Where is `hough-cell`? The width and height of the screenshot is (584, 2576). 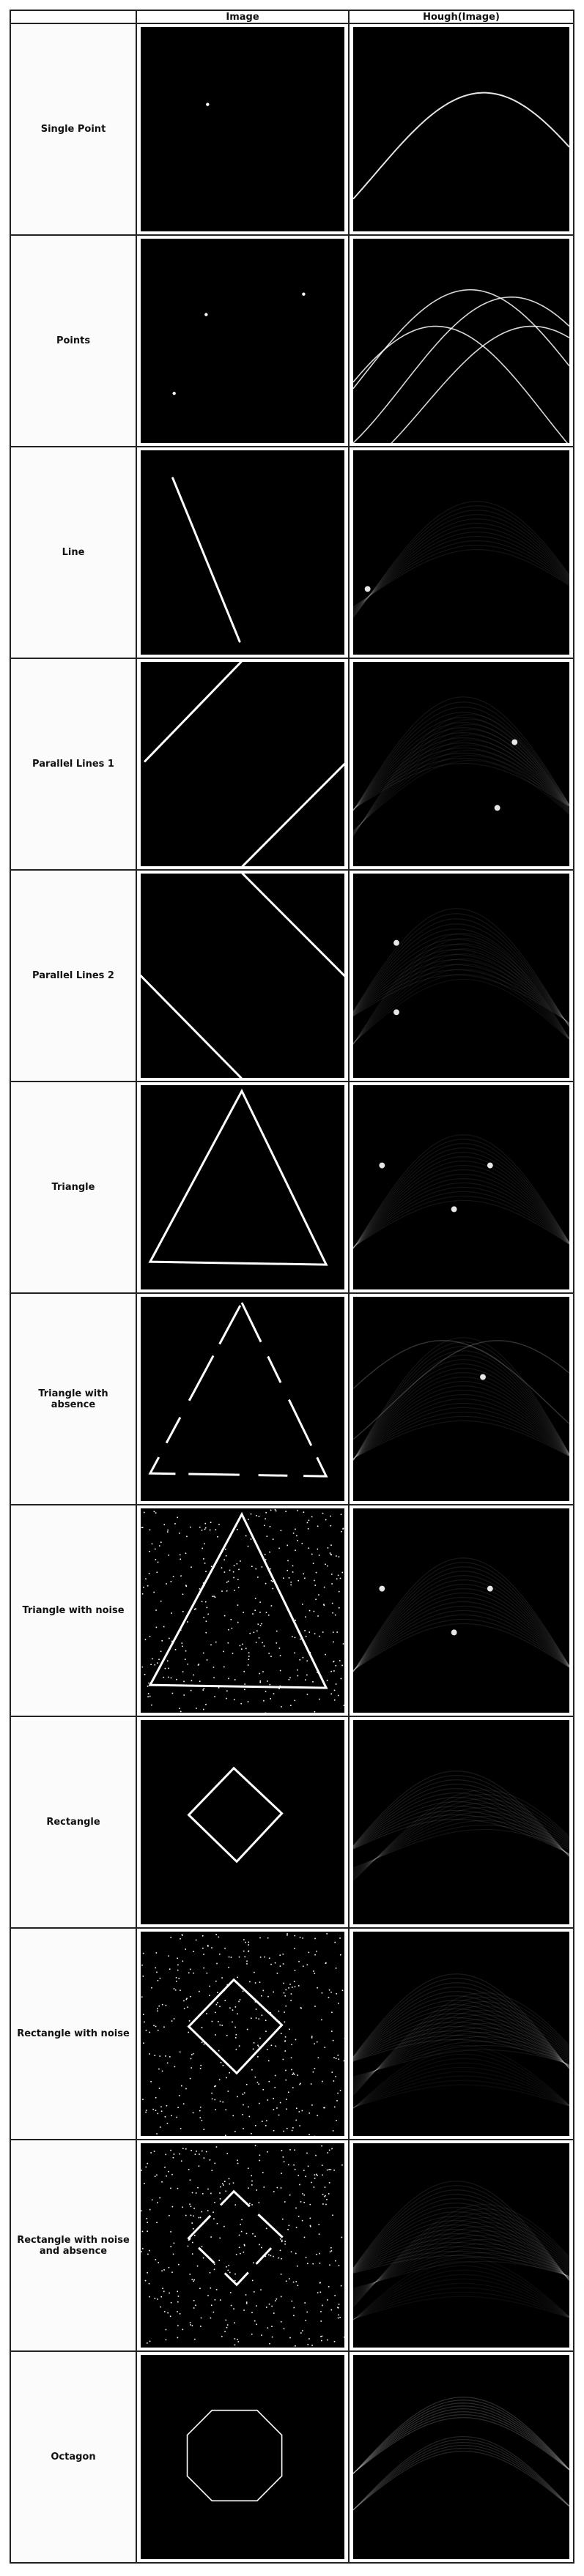 hough-cell is located at coordinates (461, 2034).